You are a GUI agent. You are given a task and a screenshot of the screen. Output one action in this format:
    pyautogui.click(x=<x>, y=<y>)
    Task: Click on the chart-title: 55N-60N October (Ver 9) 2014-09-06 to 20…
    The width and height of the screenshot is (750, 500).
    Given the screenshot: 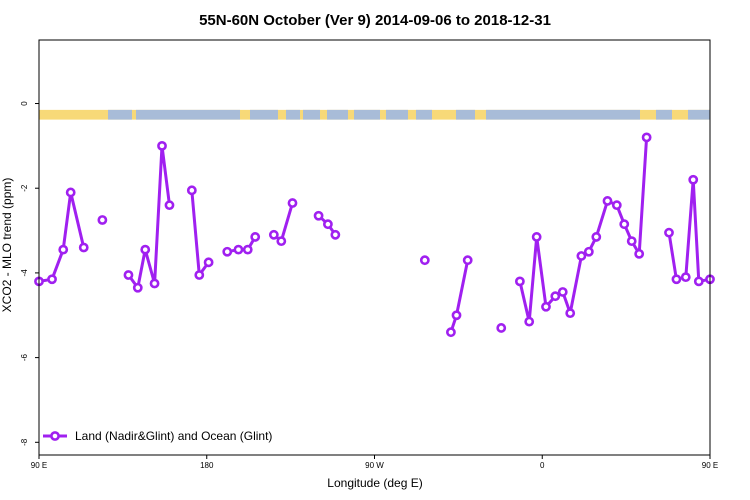 What is the action you would take?
    pyautogui.click(x=375, y=20)
    